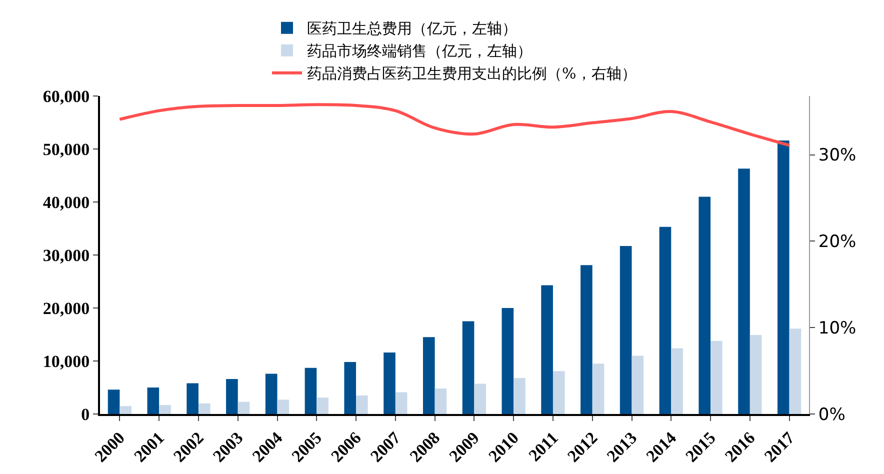 Image resolution: width=884 pixels, height=474 pixels. What do you see at coordinates (419, 51) in the screenshot?
I see `legend-label: 药品市场终端销售（亿元，左轴）` at bounding box center [419, 51].